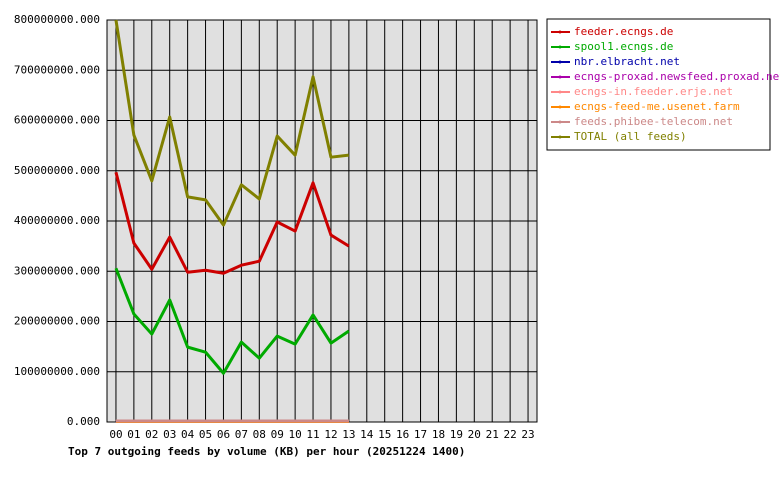  Describe the element at coordinates (492, 434) in the screenshot. I see `x-tick-label: 21` at that location.